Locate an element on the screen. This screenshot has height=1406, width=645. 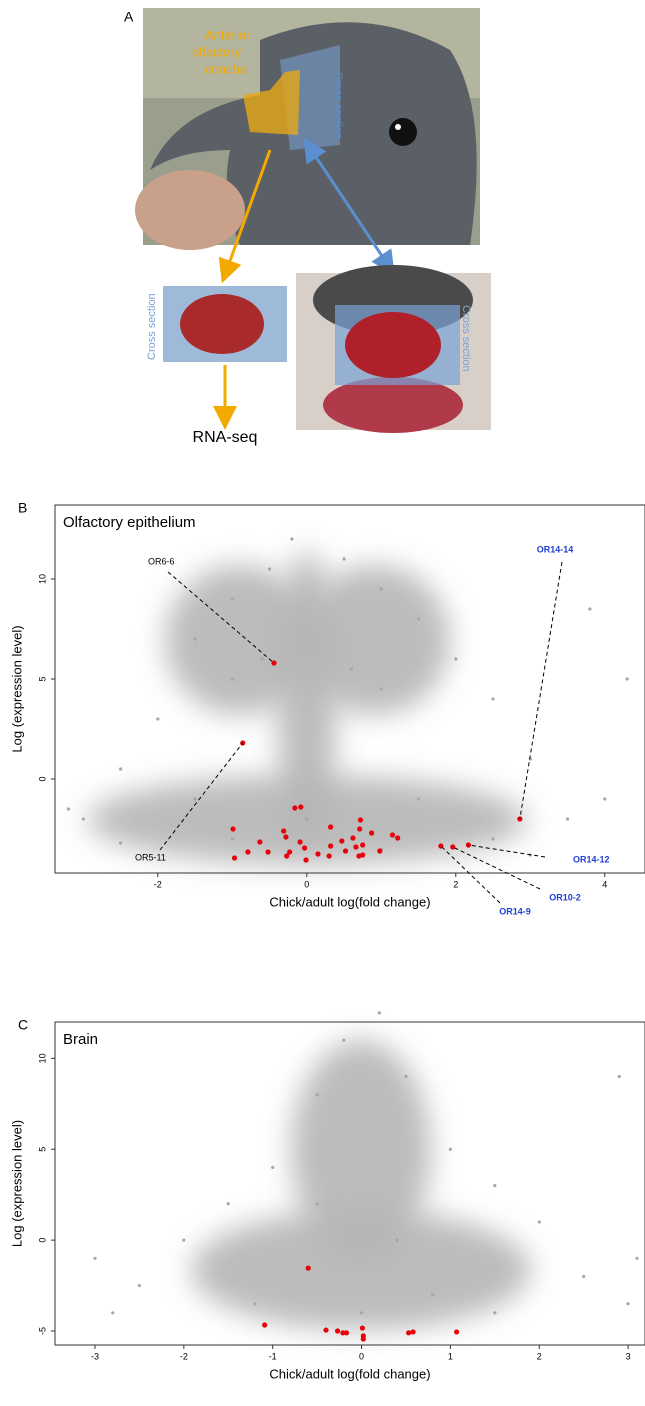
concha-region is located at coordinates (271, 102).